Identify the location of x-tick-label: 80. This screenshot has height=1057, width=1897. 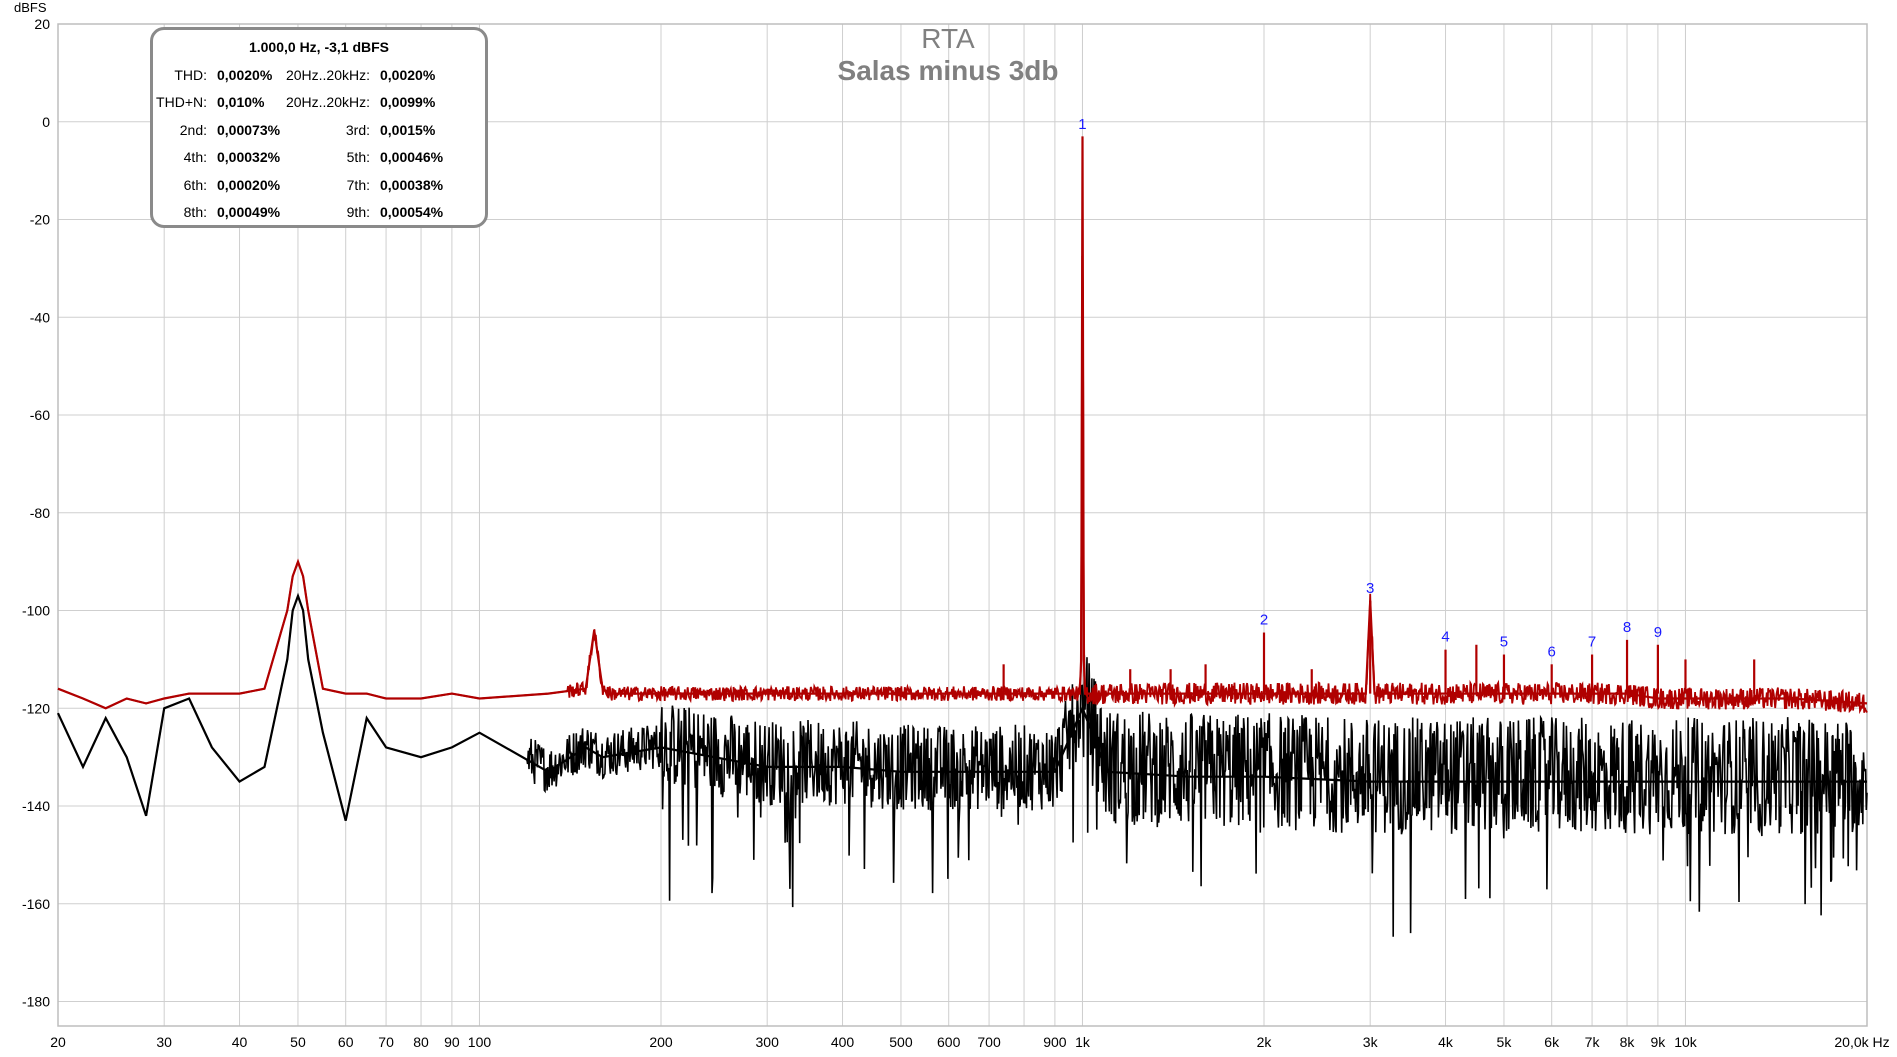
(421, 1042).